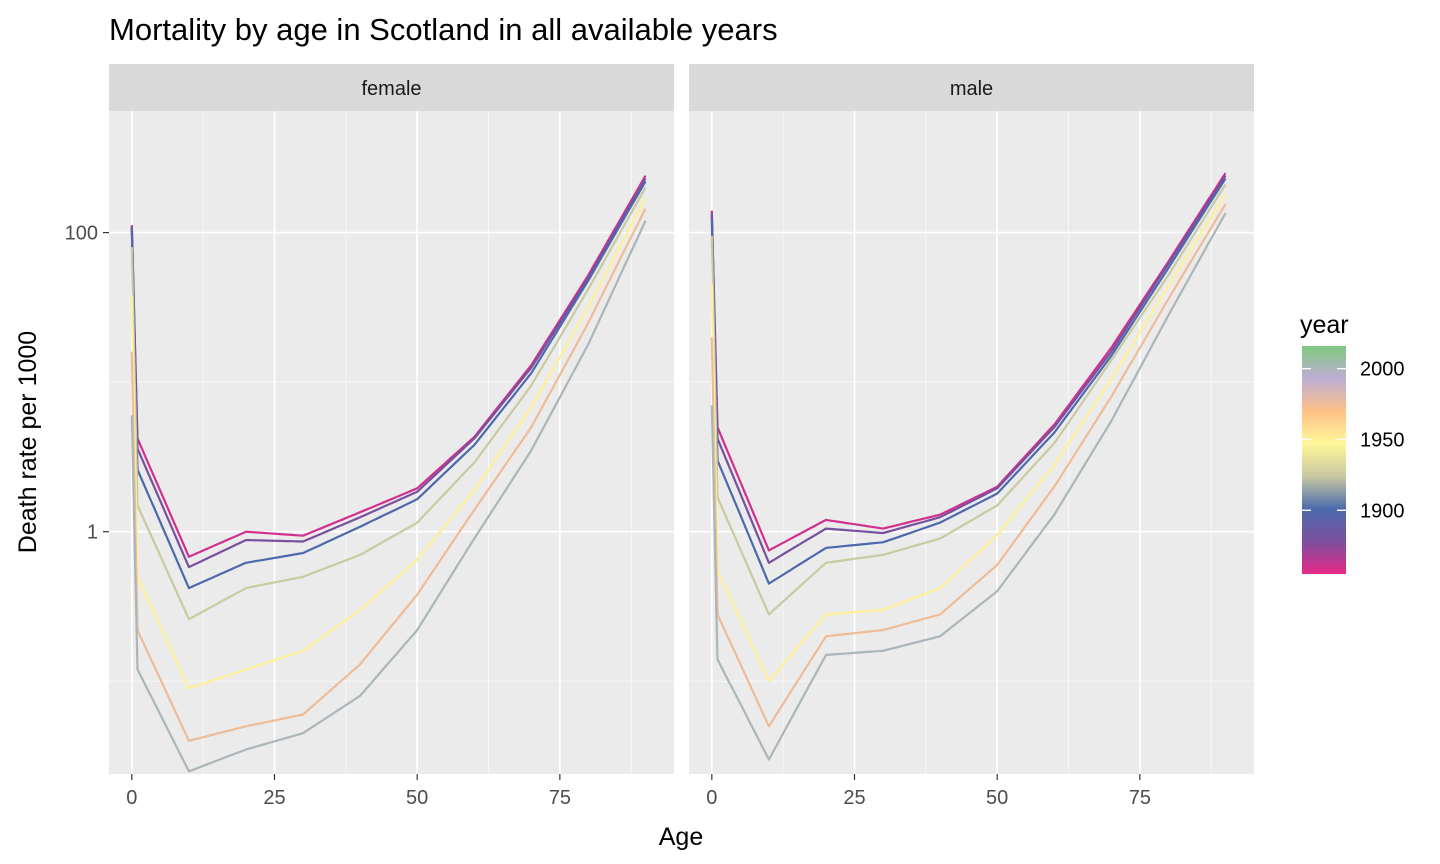  I want to click on facet-strip-male, so click(971, 87).